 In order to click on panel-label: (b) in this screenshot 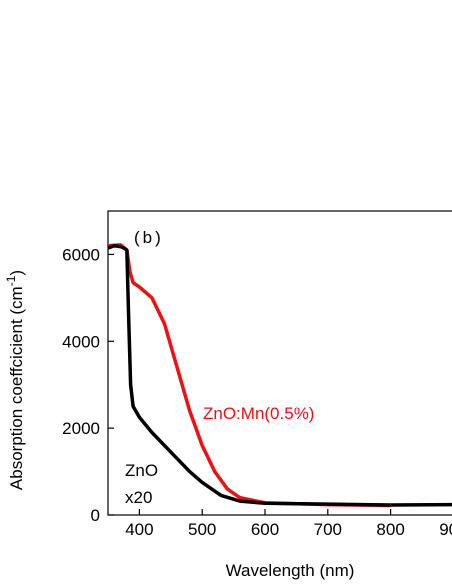, I will do `click(149, 237)`.